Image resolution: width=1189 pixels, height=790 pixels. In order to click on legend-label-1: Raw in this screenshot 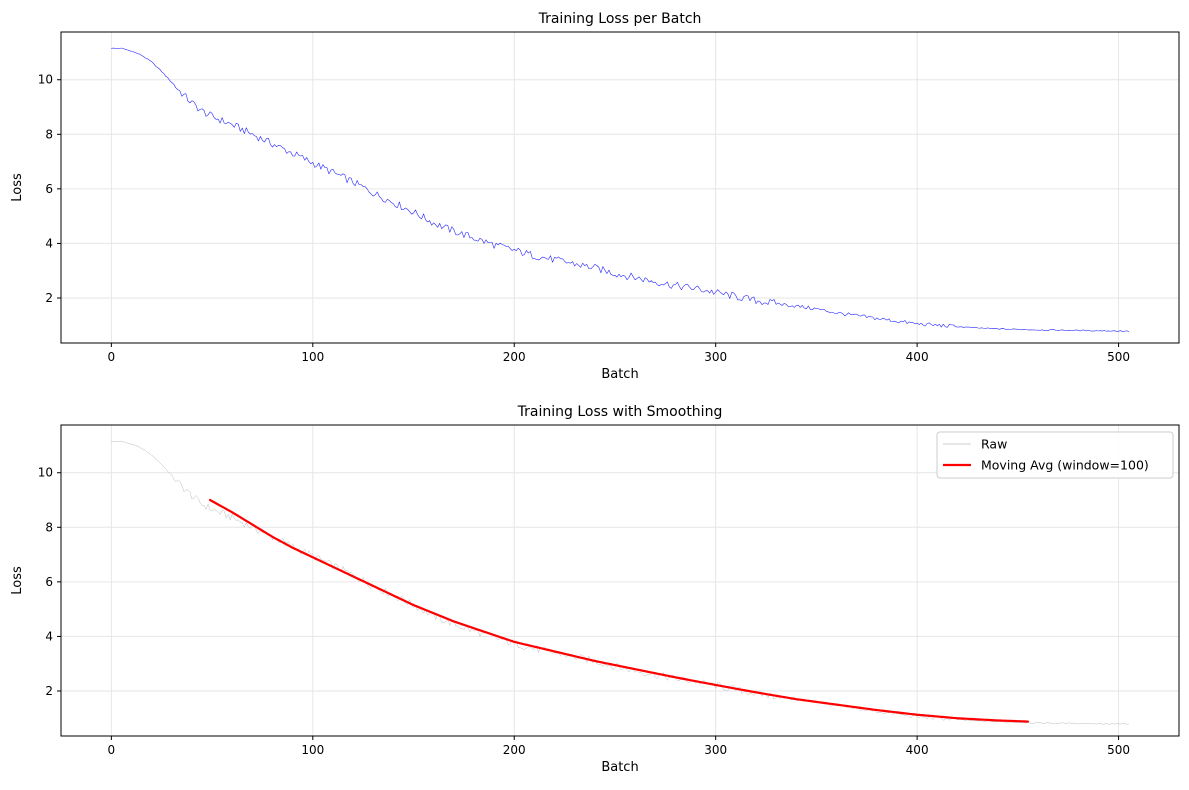, I will do `click(994, 444)`.